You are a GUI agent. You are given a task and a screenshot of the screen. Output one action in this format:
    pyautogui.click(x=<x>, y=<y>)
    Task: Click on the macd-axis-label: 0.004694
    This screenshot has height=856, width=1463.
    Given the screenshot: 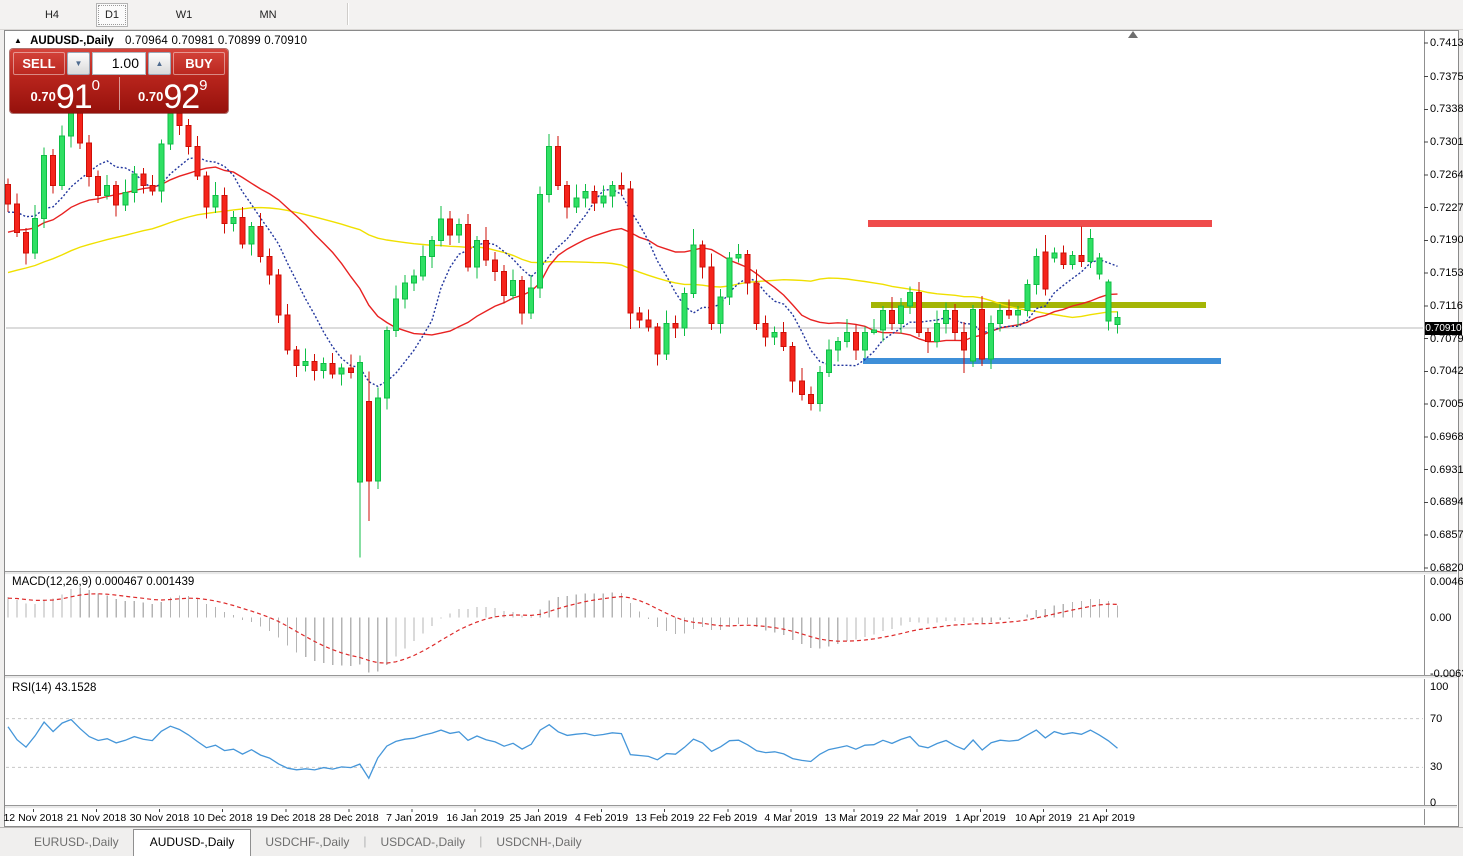 What is the action you would take?
    pyautogui.click(x=1446, y=582)
    